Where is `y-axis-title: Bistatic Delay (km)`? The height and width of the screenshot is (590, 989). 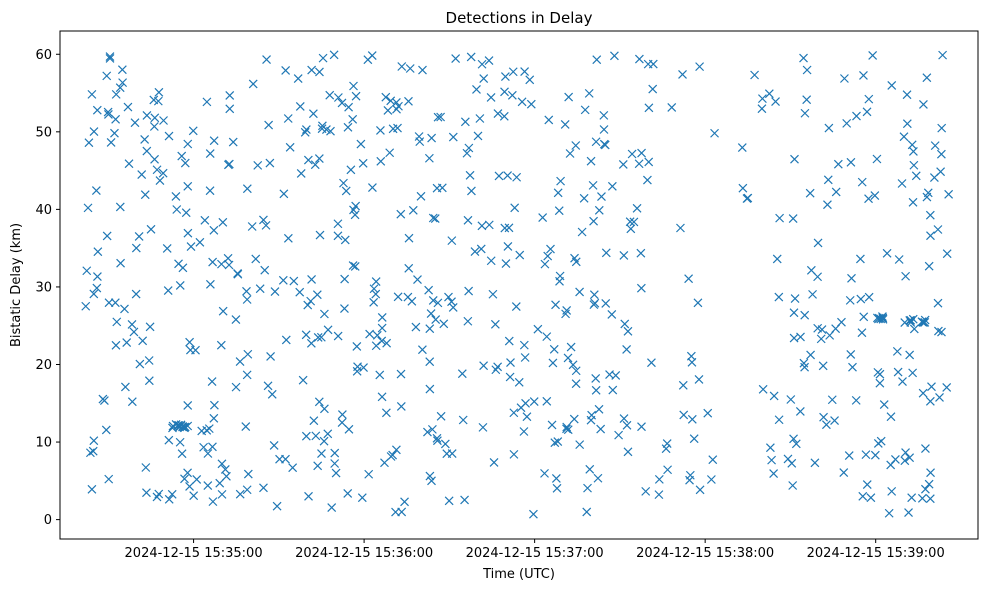 y-axis-title: Bistatic Delay (km) is located at coordinates (16, 285).